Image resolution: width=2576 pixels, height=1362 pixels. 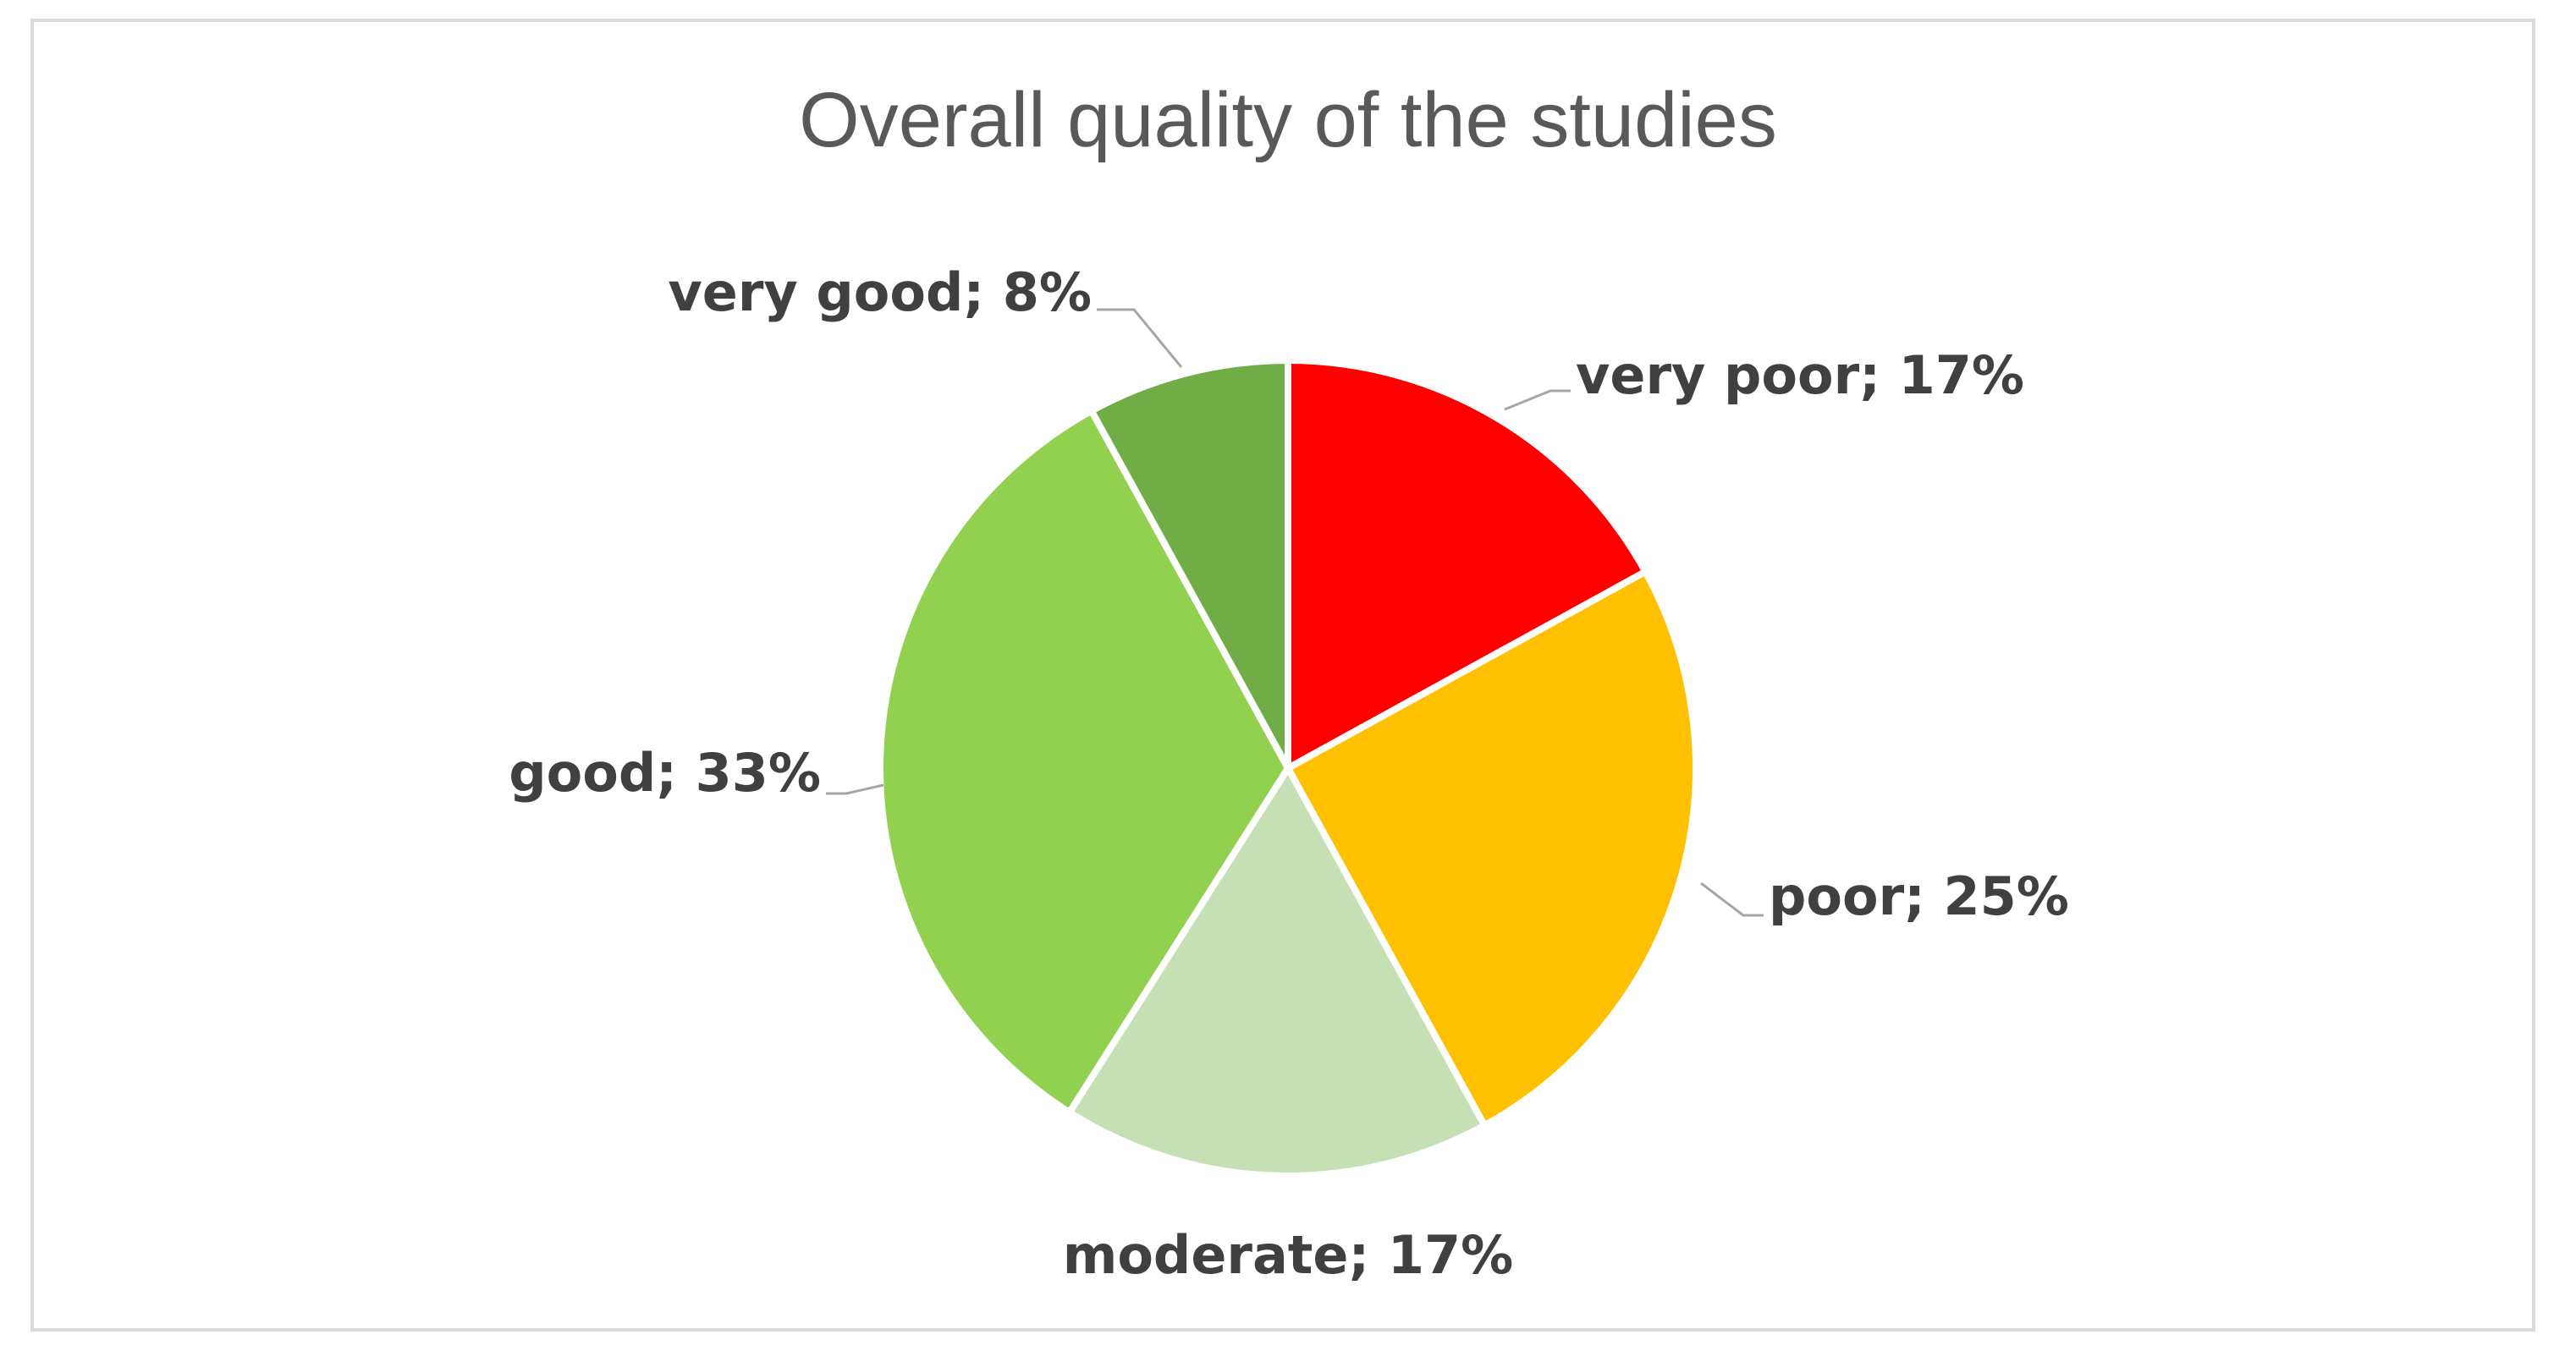 I want to click on data-label-good: good; 33%, so click(x=665, y=773).